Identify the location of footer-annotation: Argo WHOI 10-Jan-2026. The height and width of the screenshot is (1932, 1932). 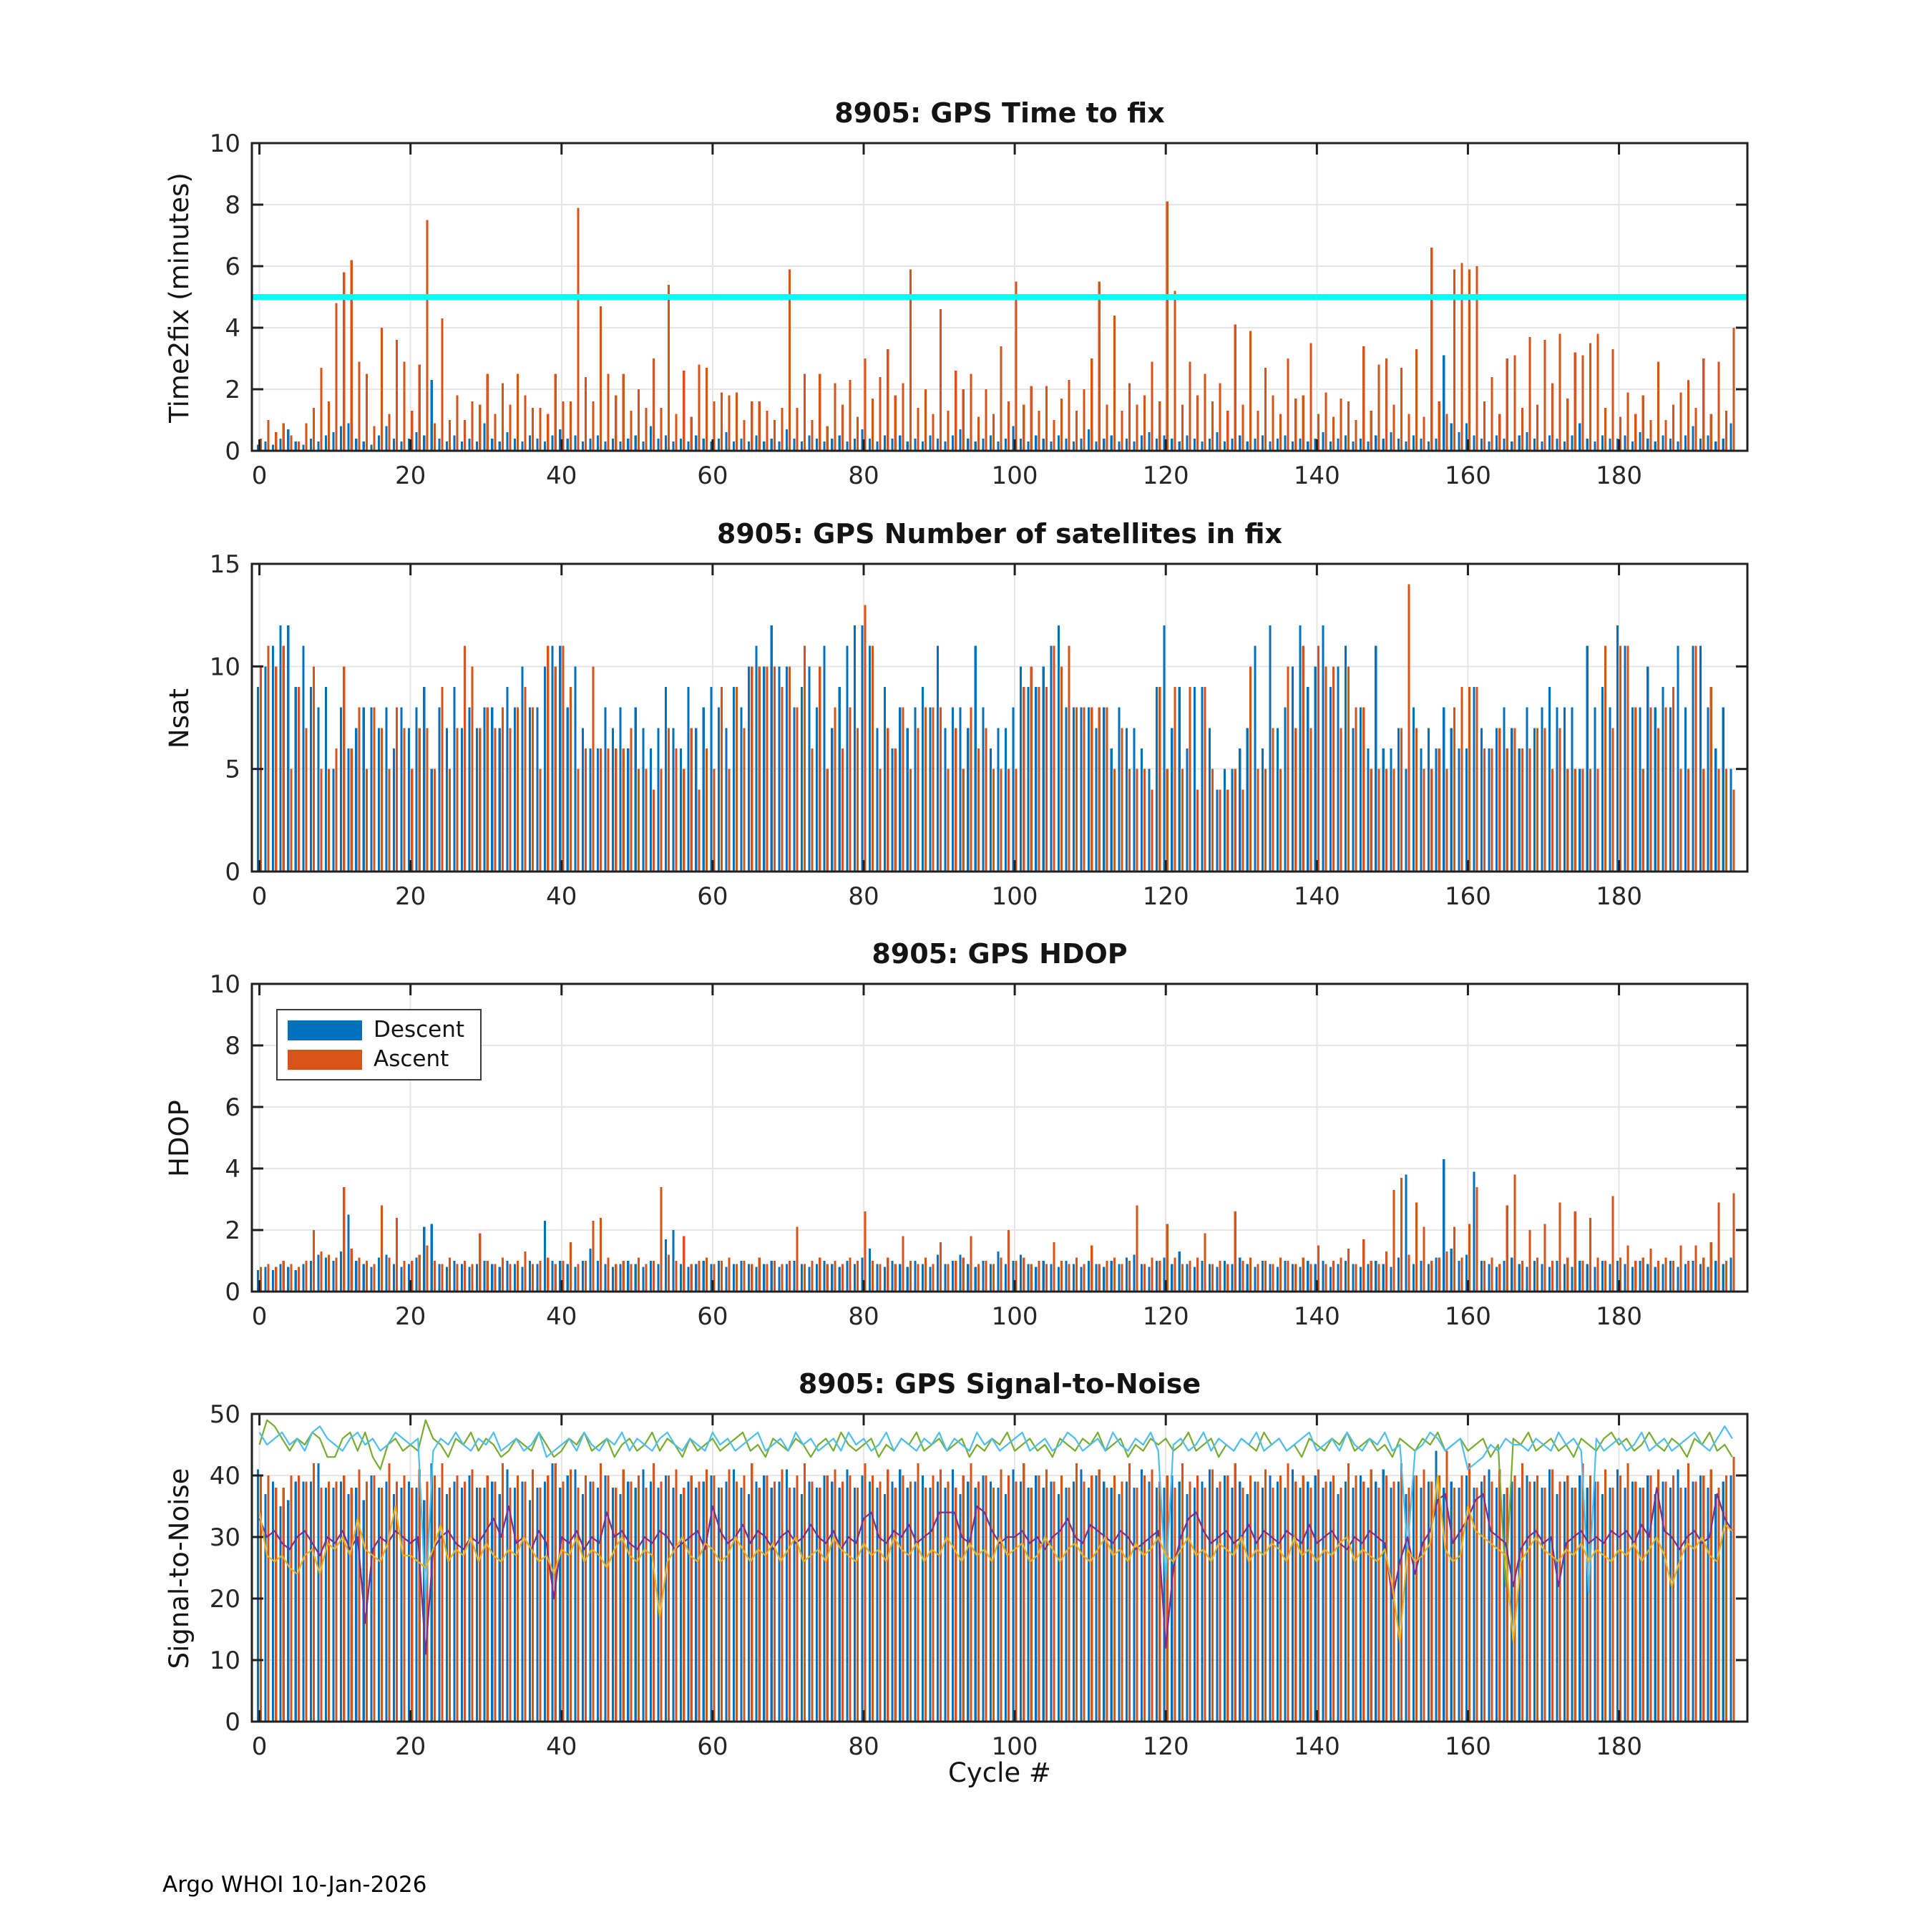
(294, 1885).